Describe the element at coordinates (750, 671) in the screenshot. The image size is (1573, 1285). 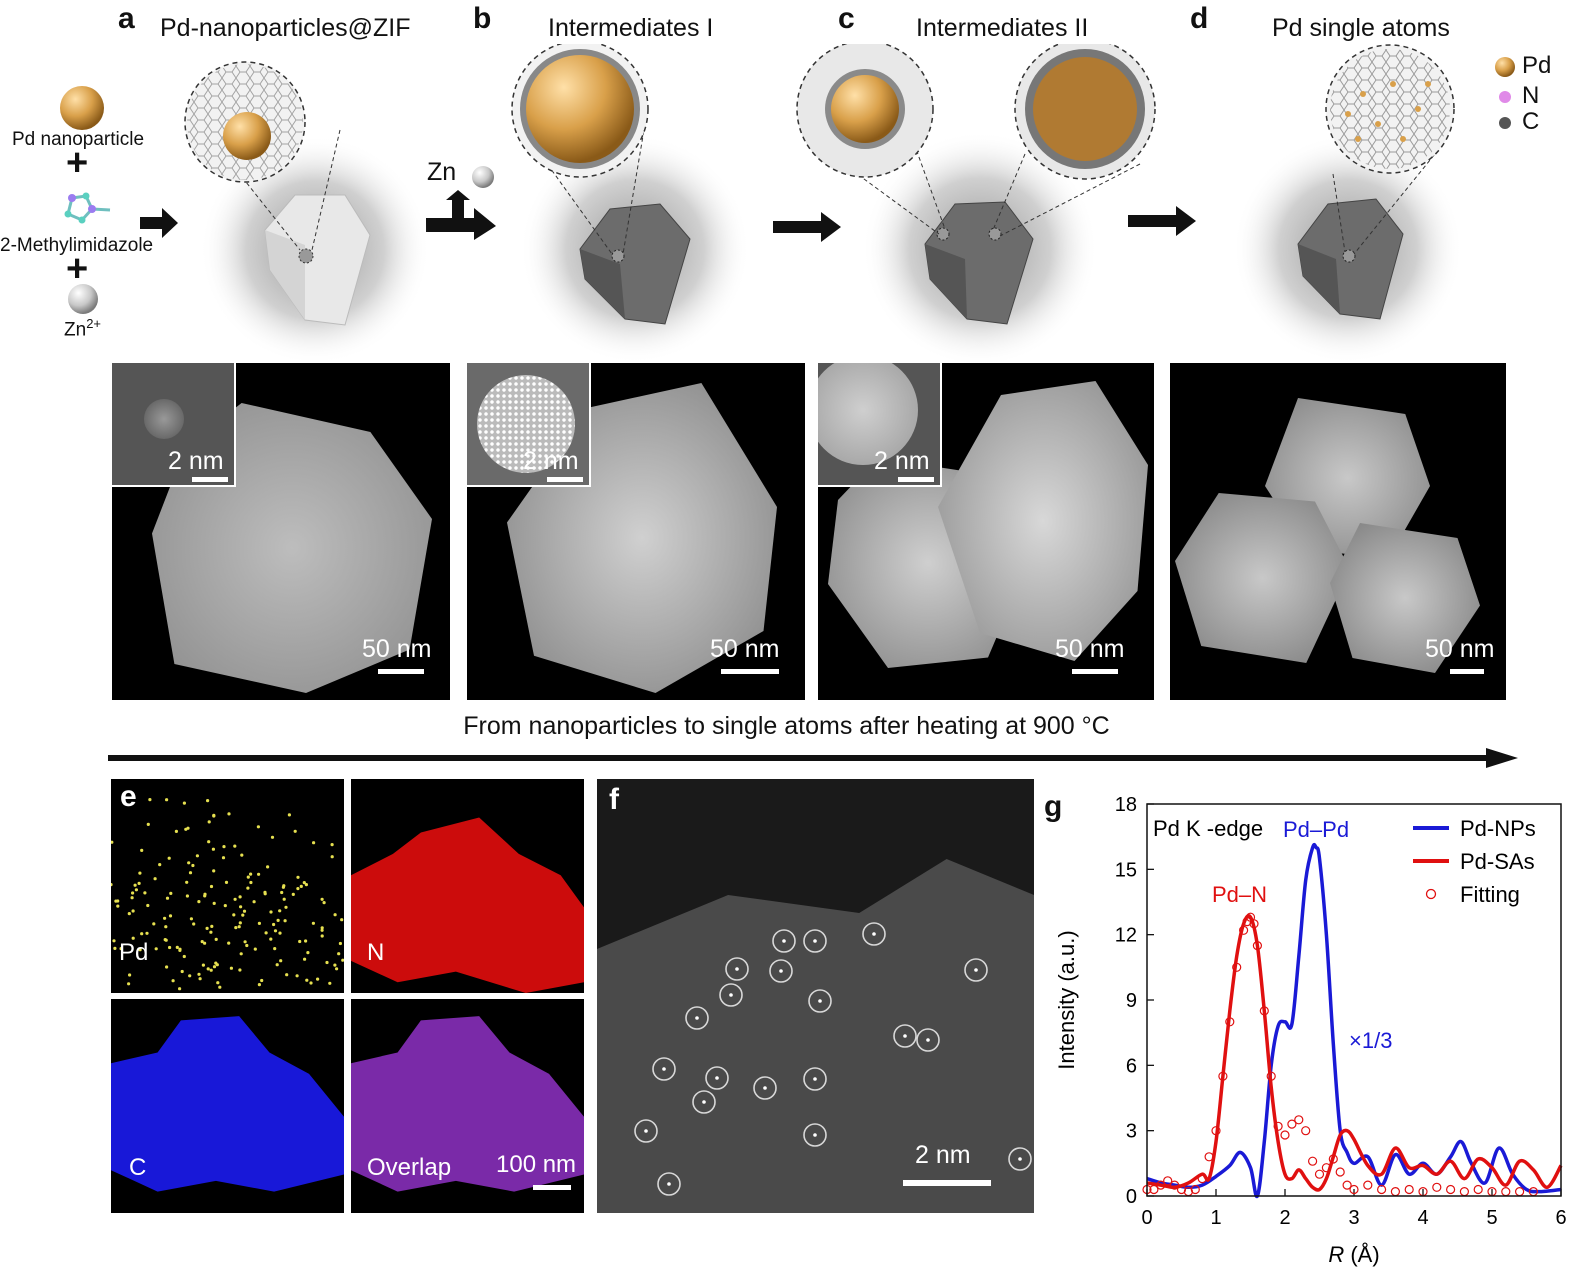
I see `scale-bar` at that location.